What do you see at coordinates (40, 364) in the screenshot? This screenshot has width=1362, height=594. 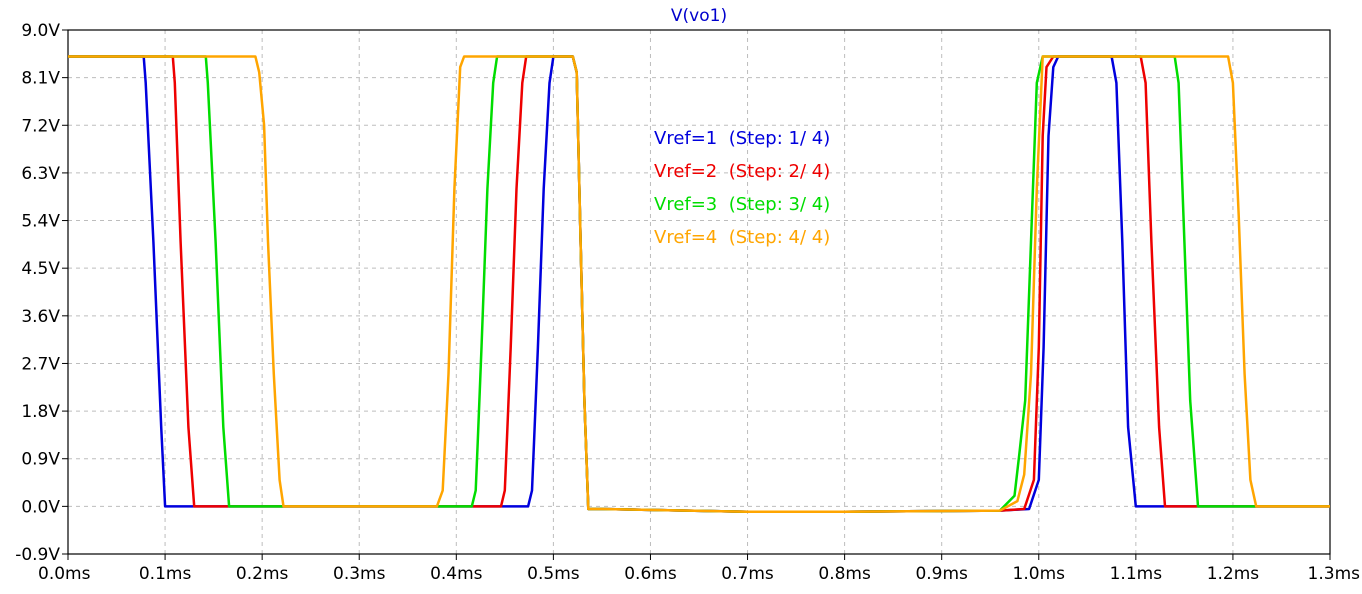 I see `y-tick-label: 2.7V` at bounding box center [40, 364].